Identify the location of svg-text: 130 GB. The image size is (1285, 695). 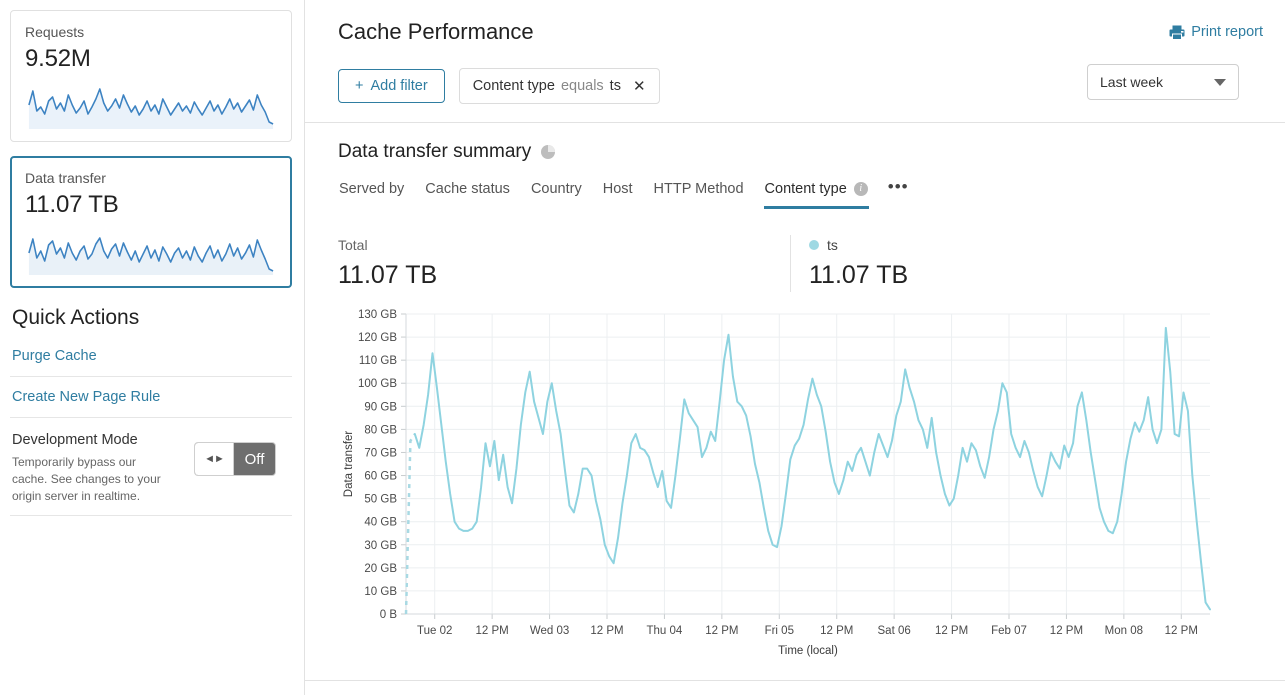
(377, 315).